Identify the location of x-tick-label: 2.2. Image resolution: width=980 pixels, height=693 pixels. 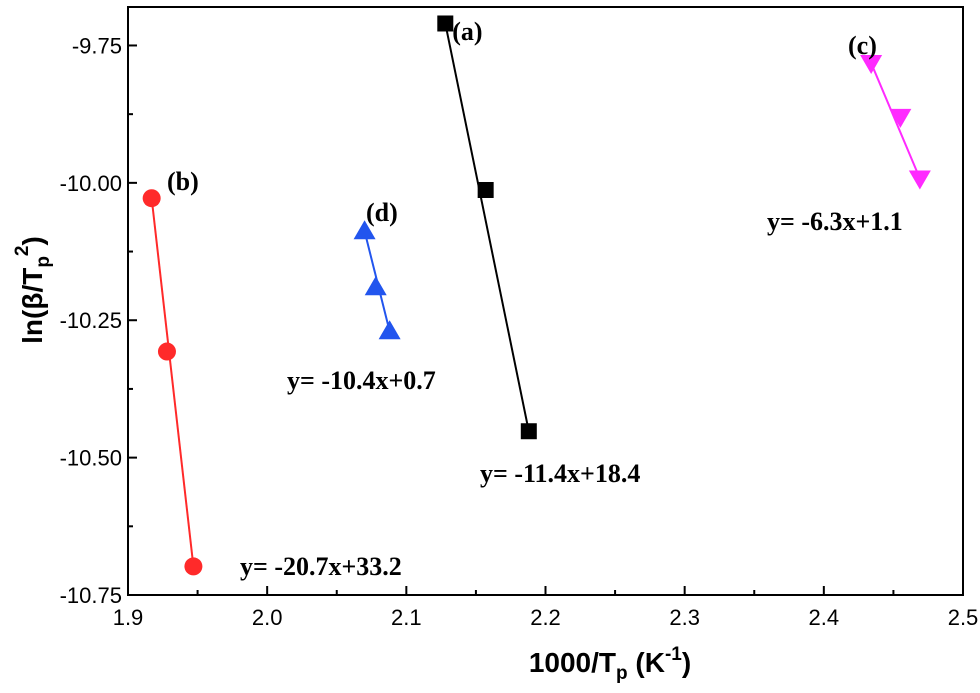
(545, 617).